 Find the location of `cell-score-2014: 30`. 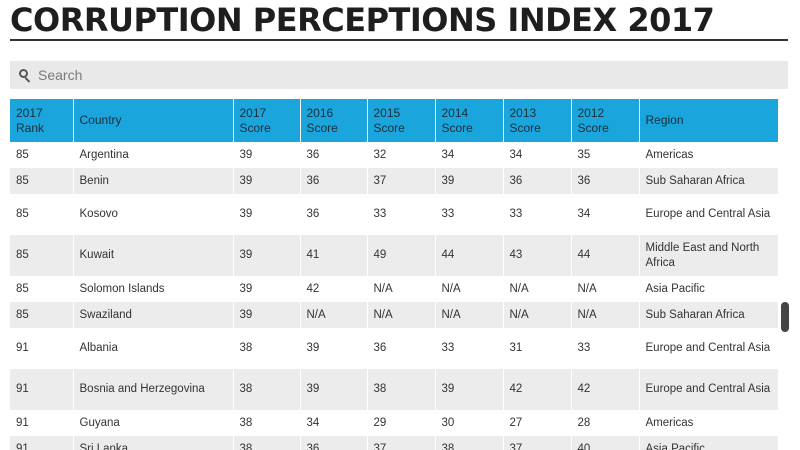

cell-score-2014: 30 is located at coordinates (469, 423).